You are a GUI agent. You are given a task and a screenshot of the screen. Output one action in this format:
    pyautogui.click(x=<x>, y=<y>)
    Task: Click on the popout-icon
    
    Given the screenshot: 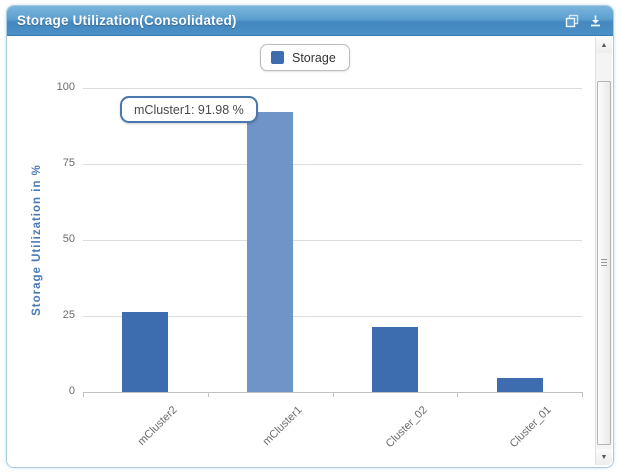 What is the action you would take?
    pyautogui.click(x=572, y=21)
    